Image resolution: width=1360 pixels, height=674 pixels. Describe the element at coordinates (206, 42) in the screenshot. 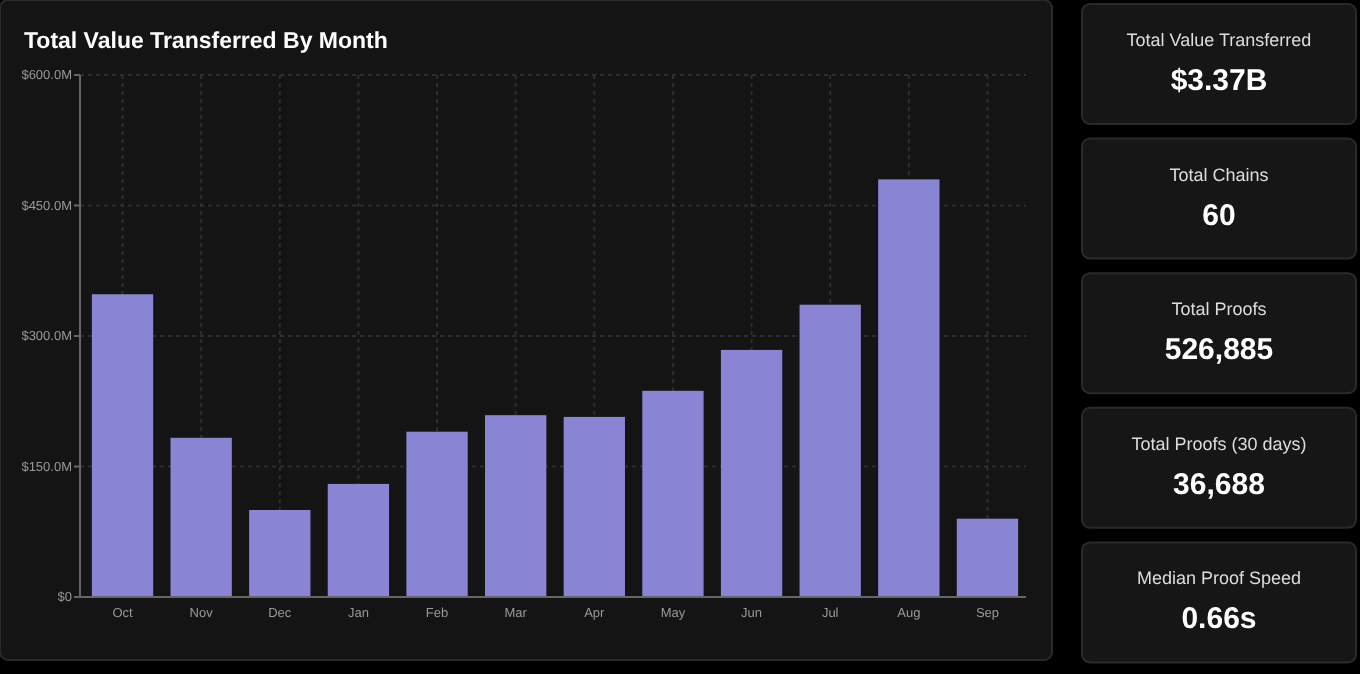

I see `chart-title: Total Value Transferred By Month` at that location.